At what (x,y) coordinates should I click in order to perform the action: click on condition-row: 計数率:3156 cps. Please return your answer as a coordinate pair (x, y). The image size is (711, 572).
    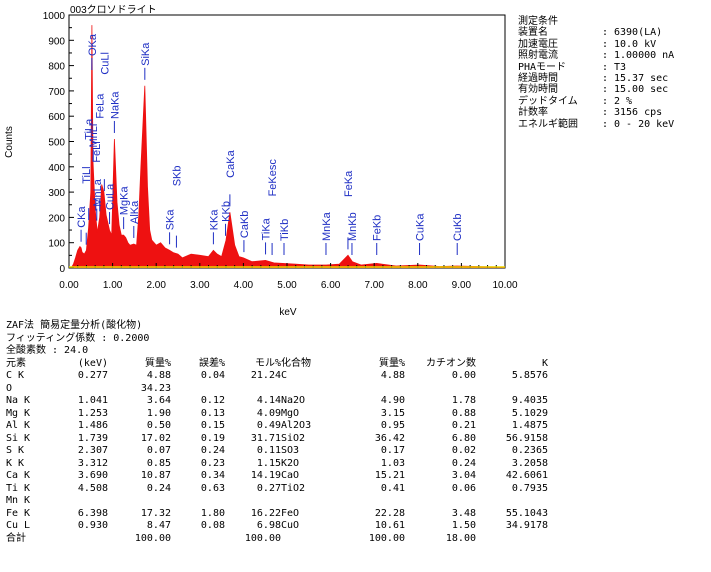
    Looking at the image, I should click on (614, 112).